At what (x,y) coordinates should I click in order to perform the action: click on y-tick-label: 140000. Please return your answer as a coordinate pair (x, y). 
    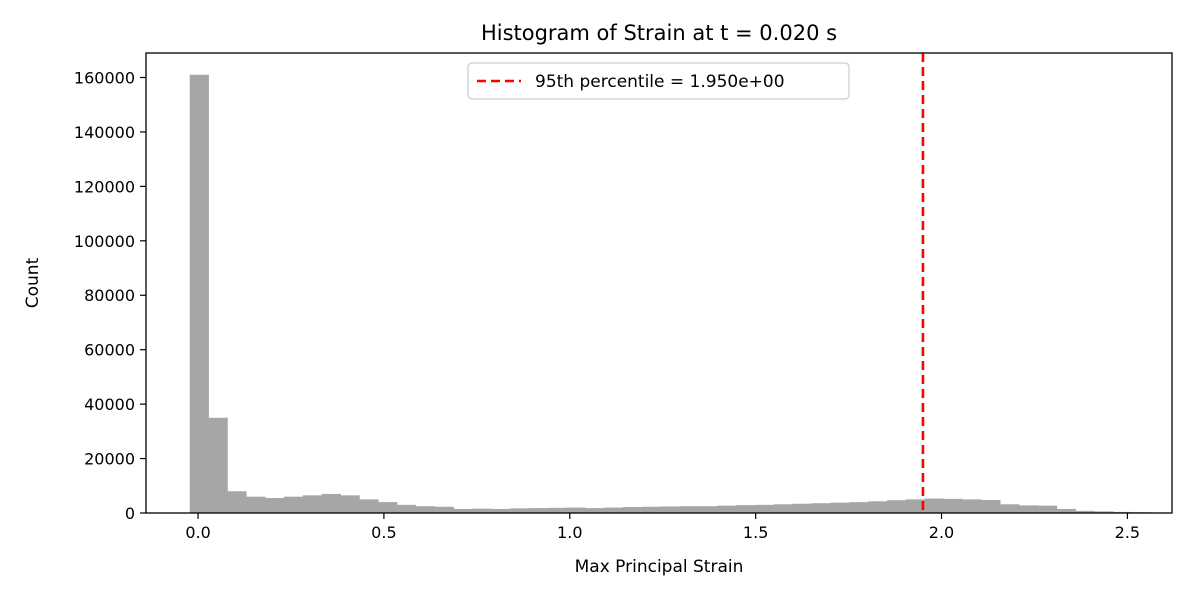
    Looking at the image, I should click on (104, 132).